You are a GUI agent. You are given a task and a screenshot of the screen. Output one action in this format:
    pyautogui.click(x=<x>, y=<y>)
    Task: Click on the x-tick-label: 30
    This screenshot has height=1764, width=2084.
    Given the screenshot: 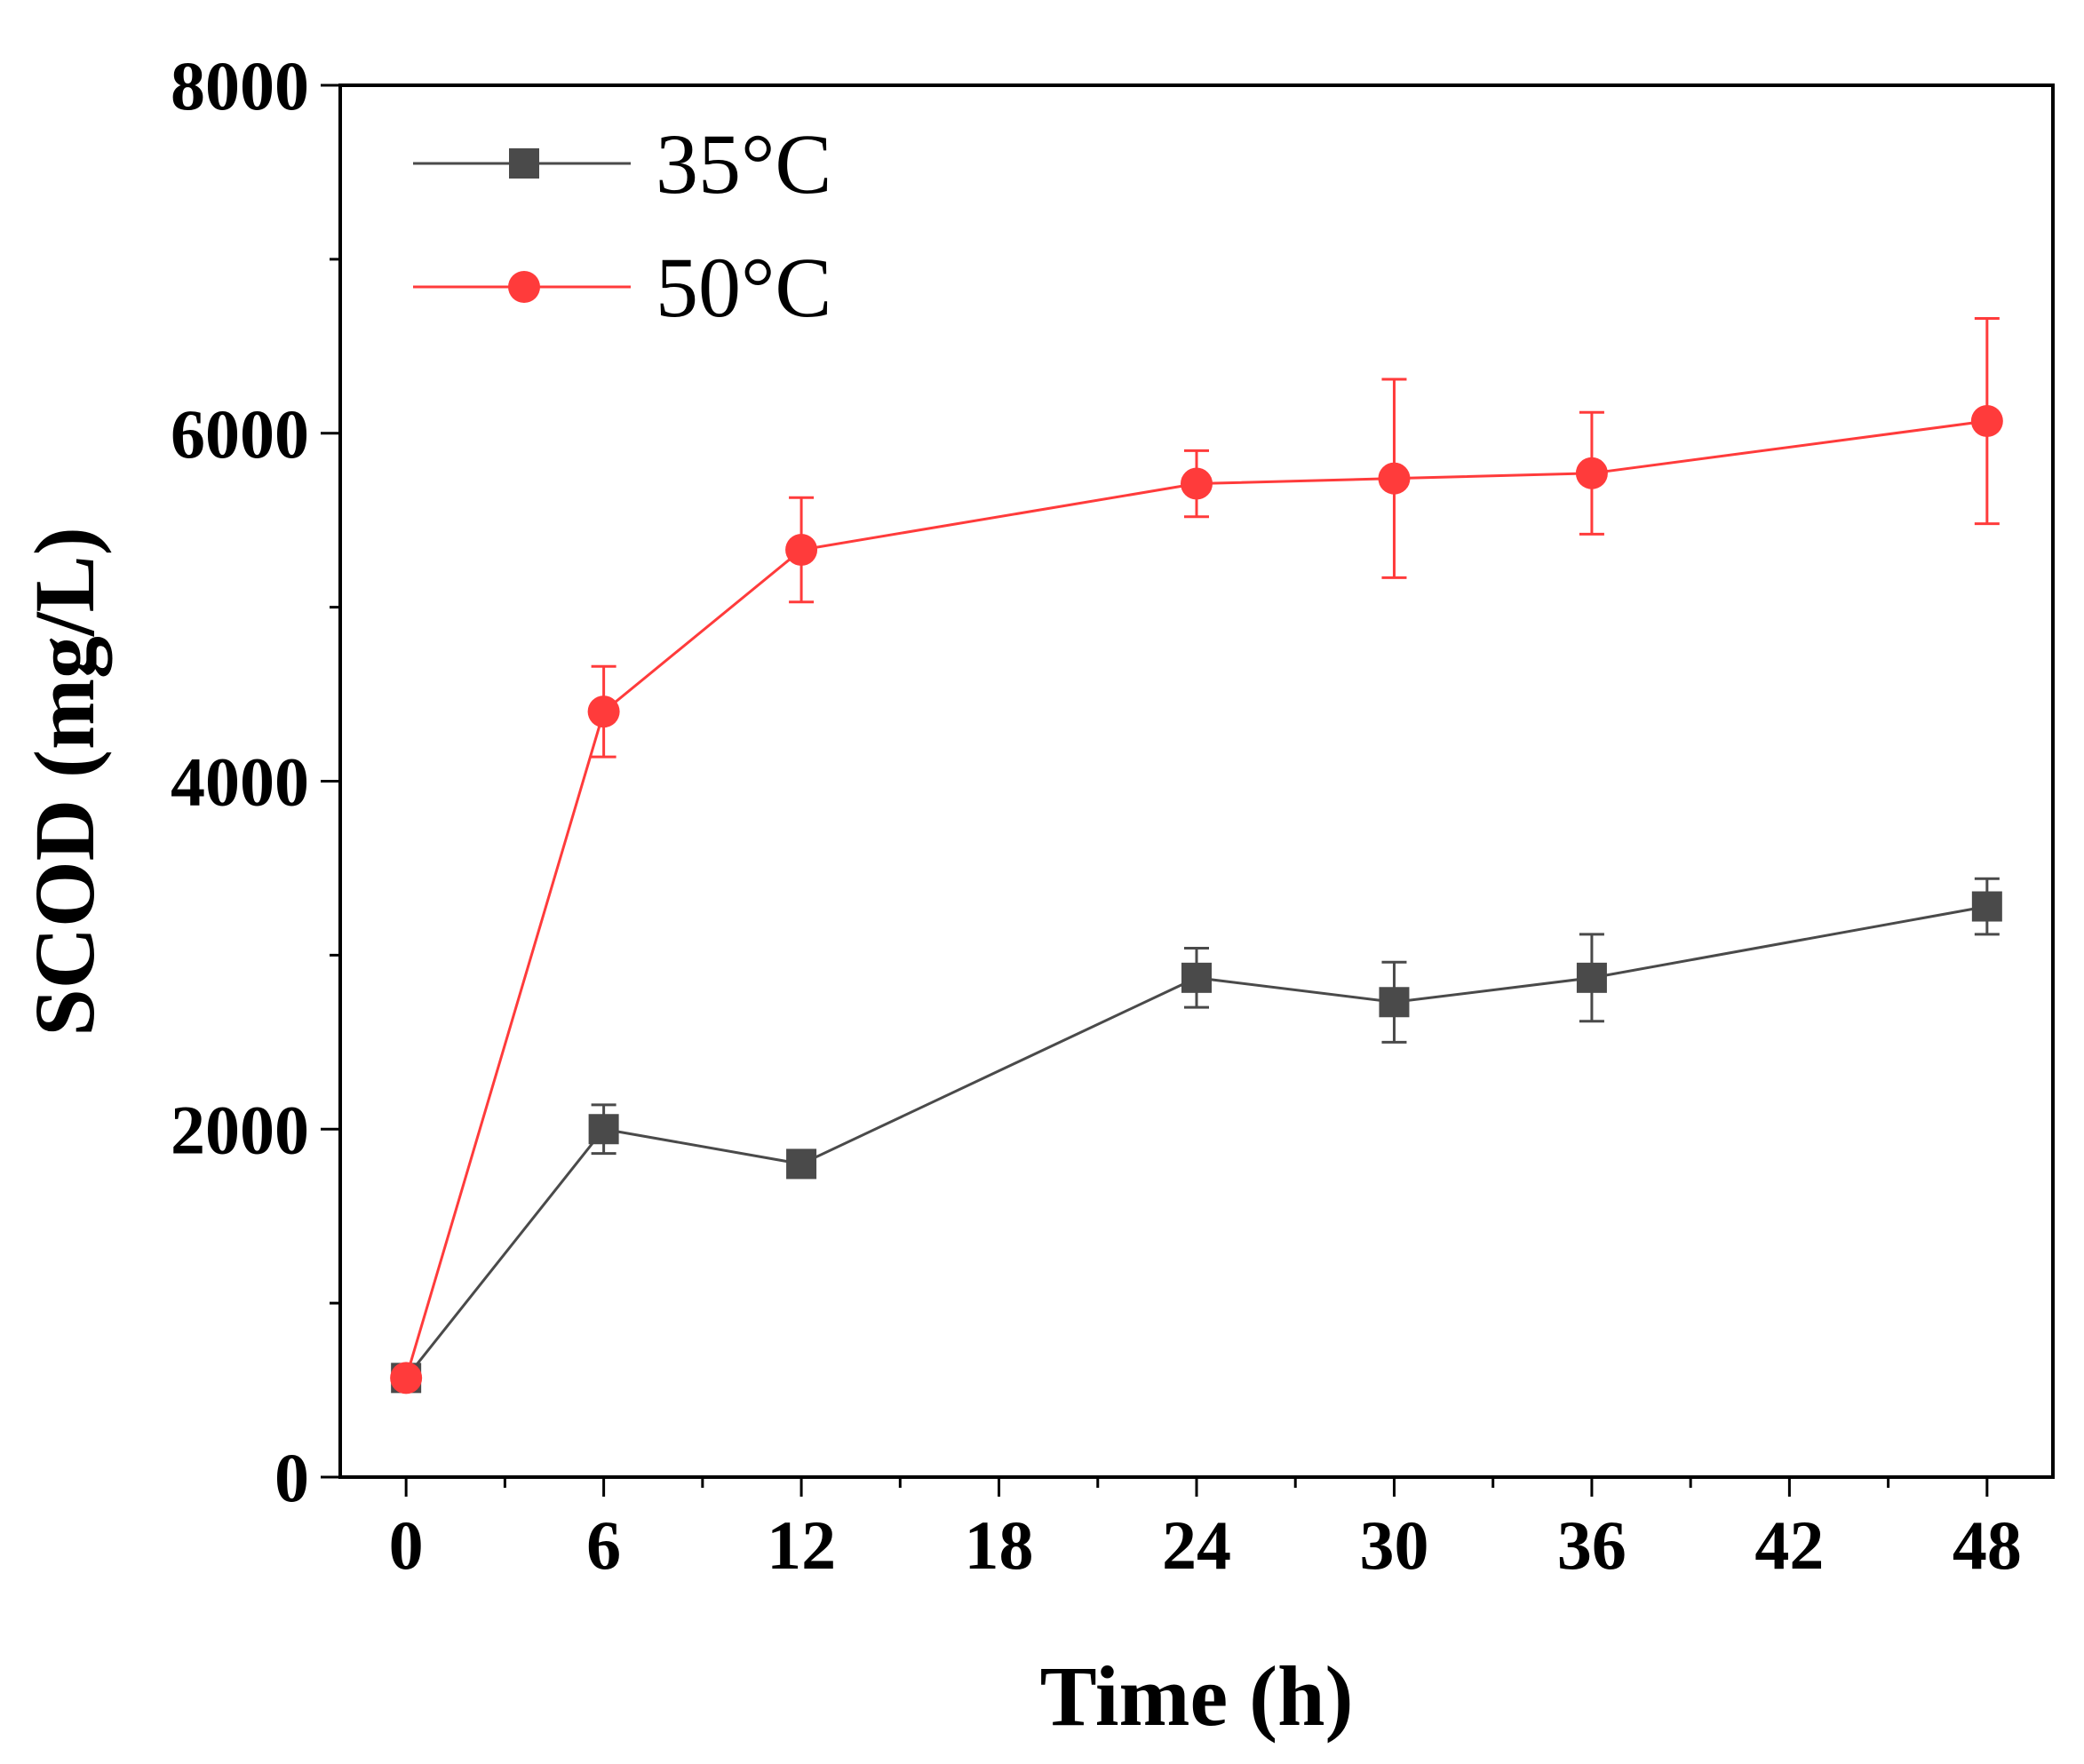 What is the action you would take?
    pyautogui.click(x=1394, y=1545)
    